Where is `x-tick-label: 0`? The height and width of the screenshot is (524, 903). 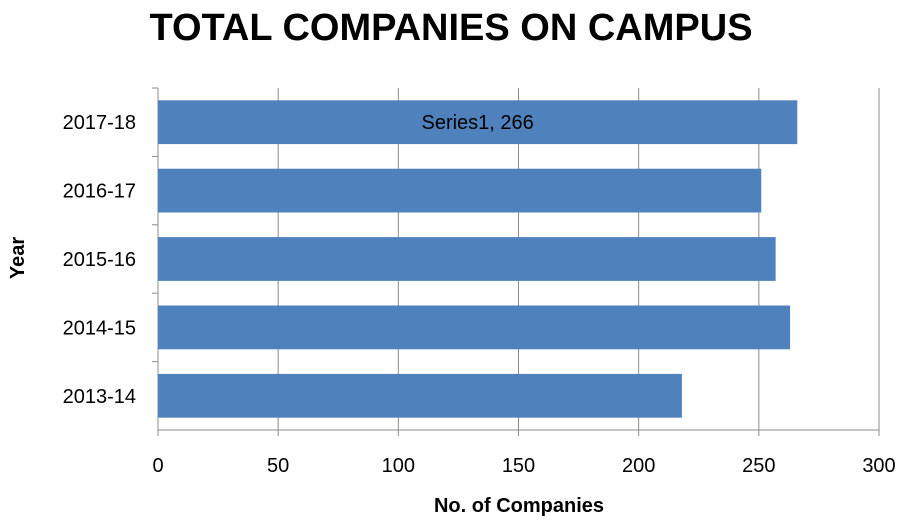 x-tick-label: 0 is located at coordinates (157, 466).